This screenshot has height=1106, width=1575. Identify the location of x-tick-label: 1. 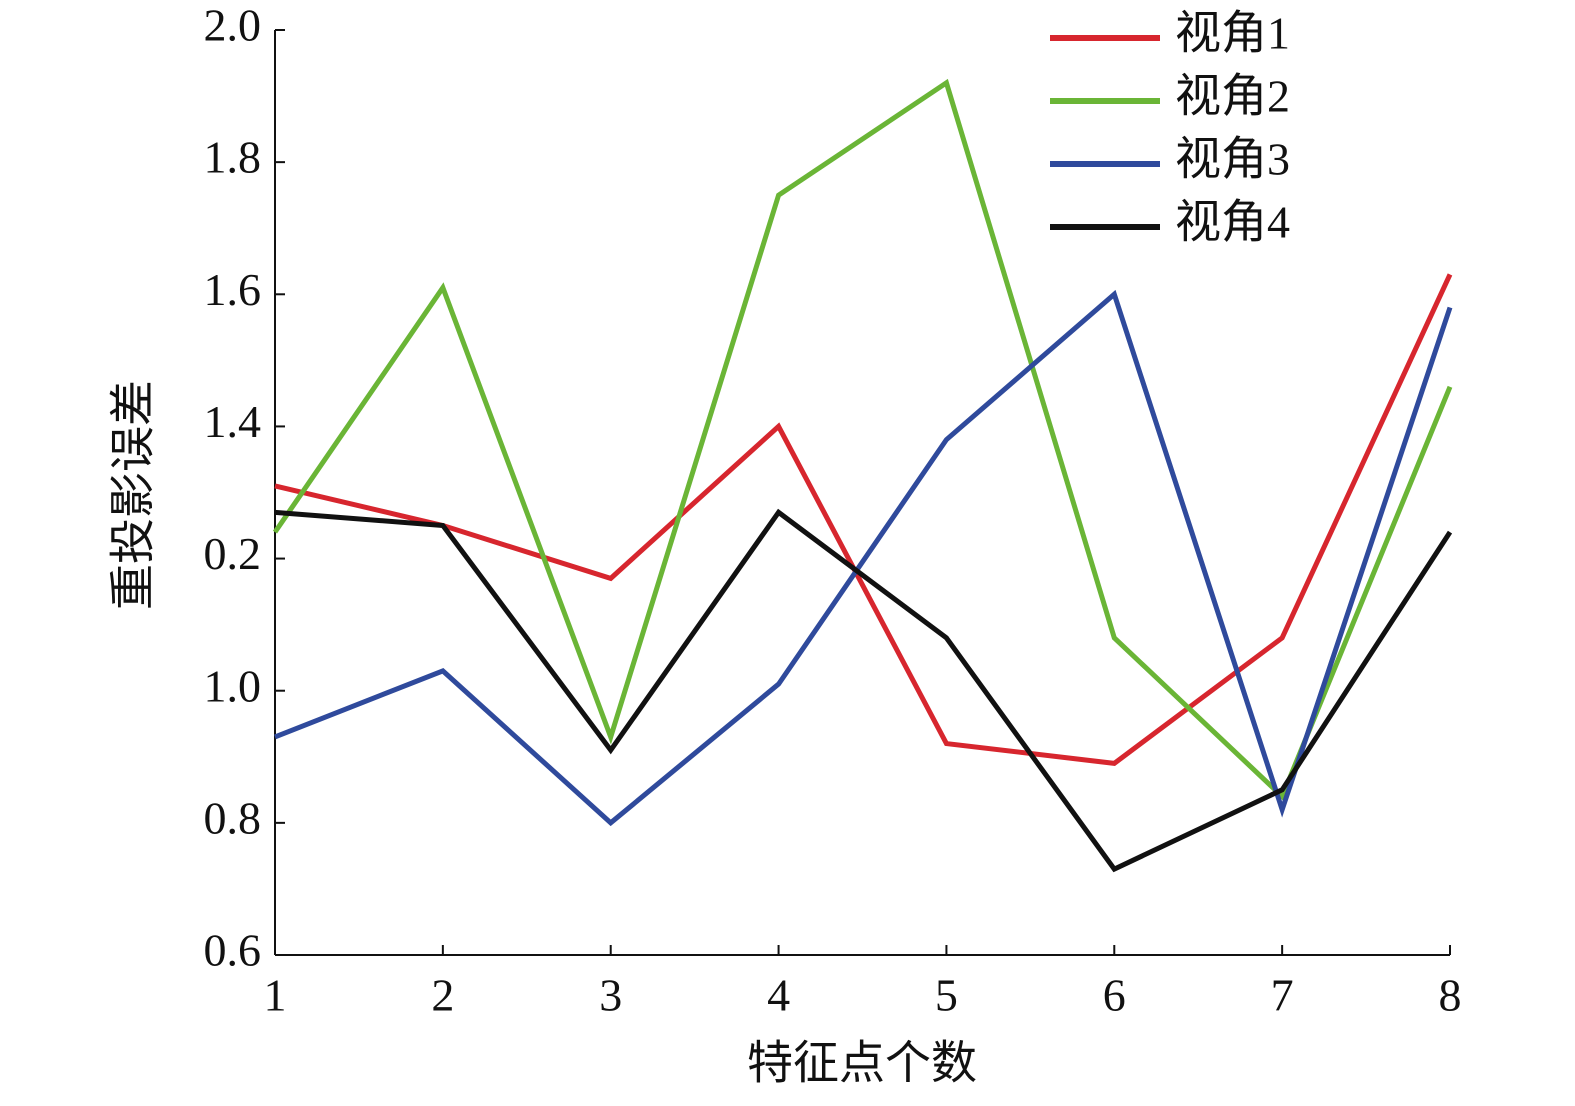
(275, 995).